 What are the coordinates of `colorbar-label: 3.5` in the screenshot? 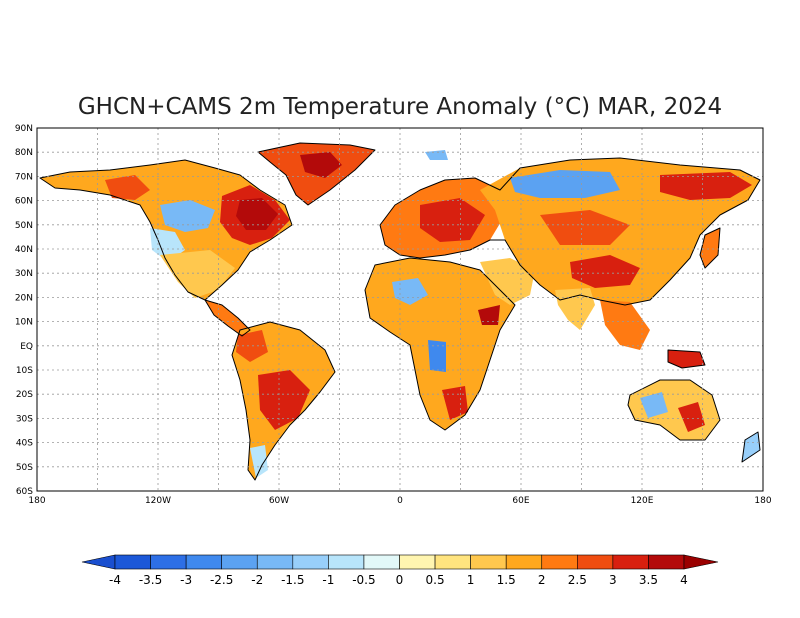 It's located at (648, 580).